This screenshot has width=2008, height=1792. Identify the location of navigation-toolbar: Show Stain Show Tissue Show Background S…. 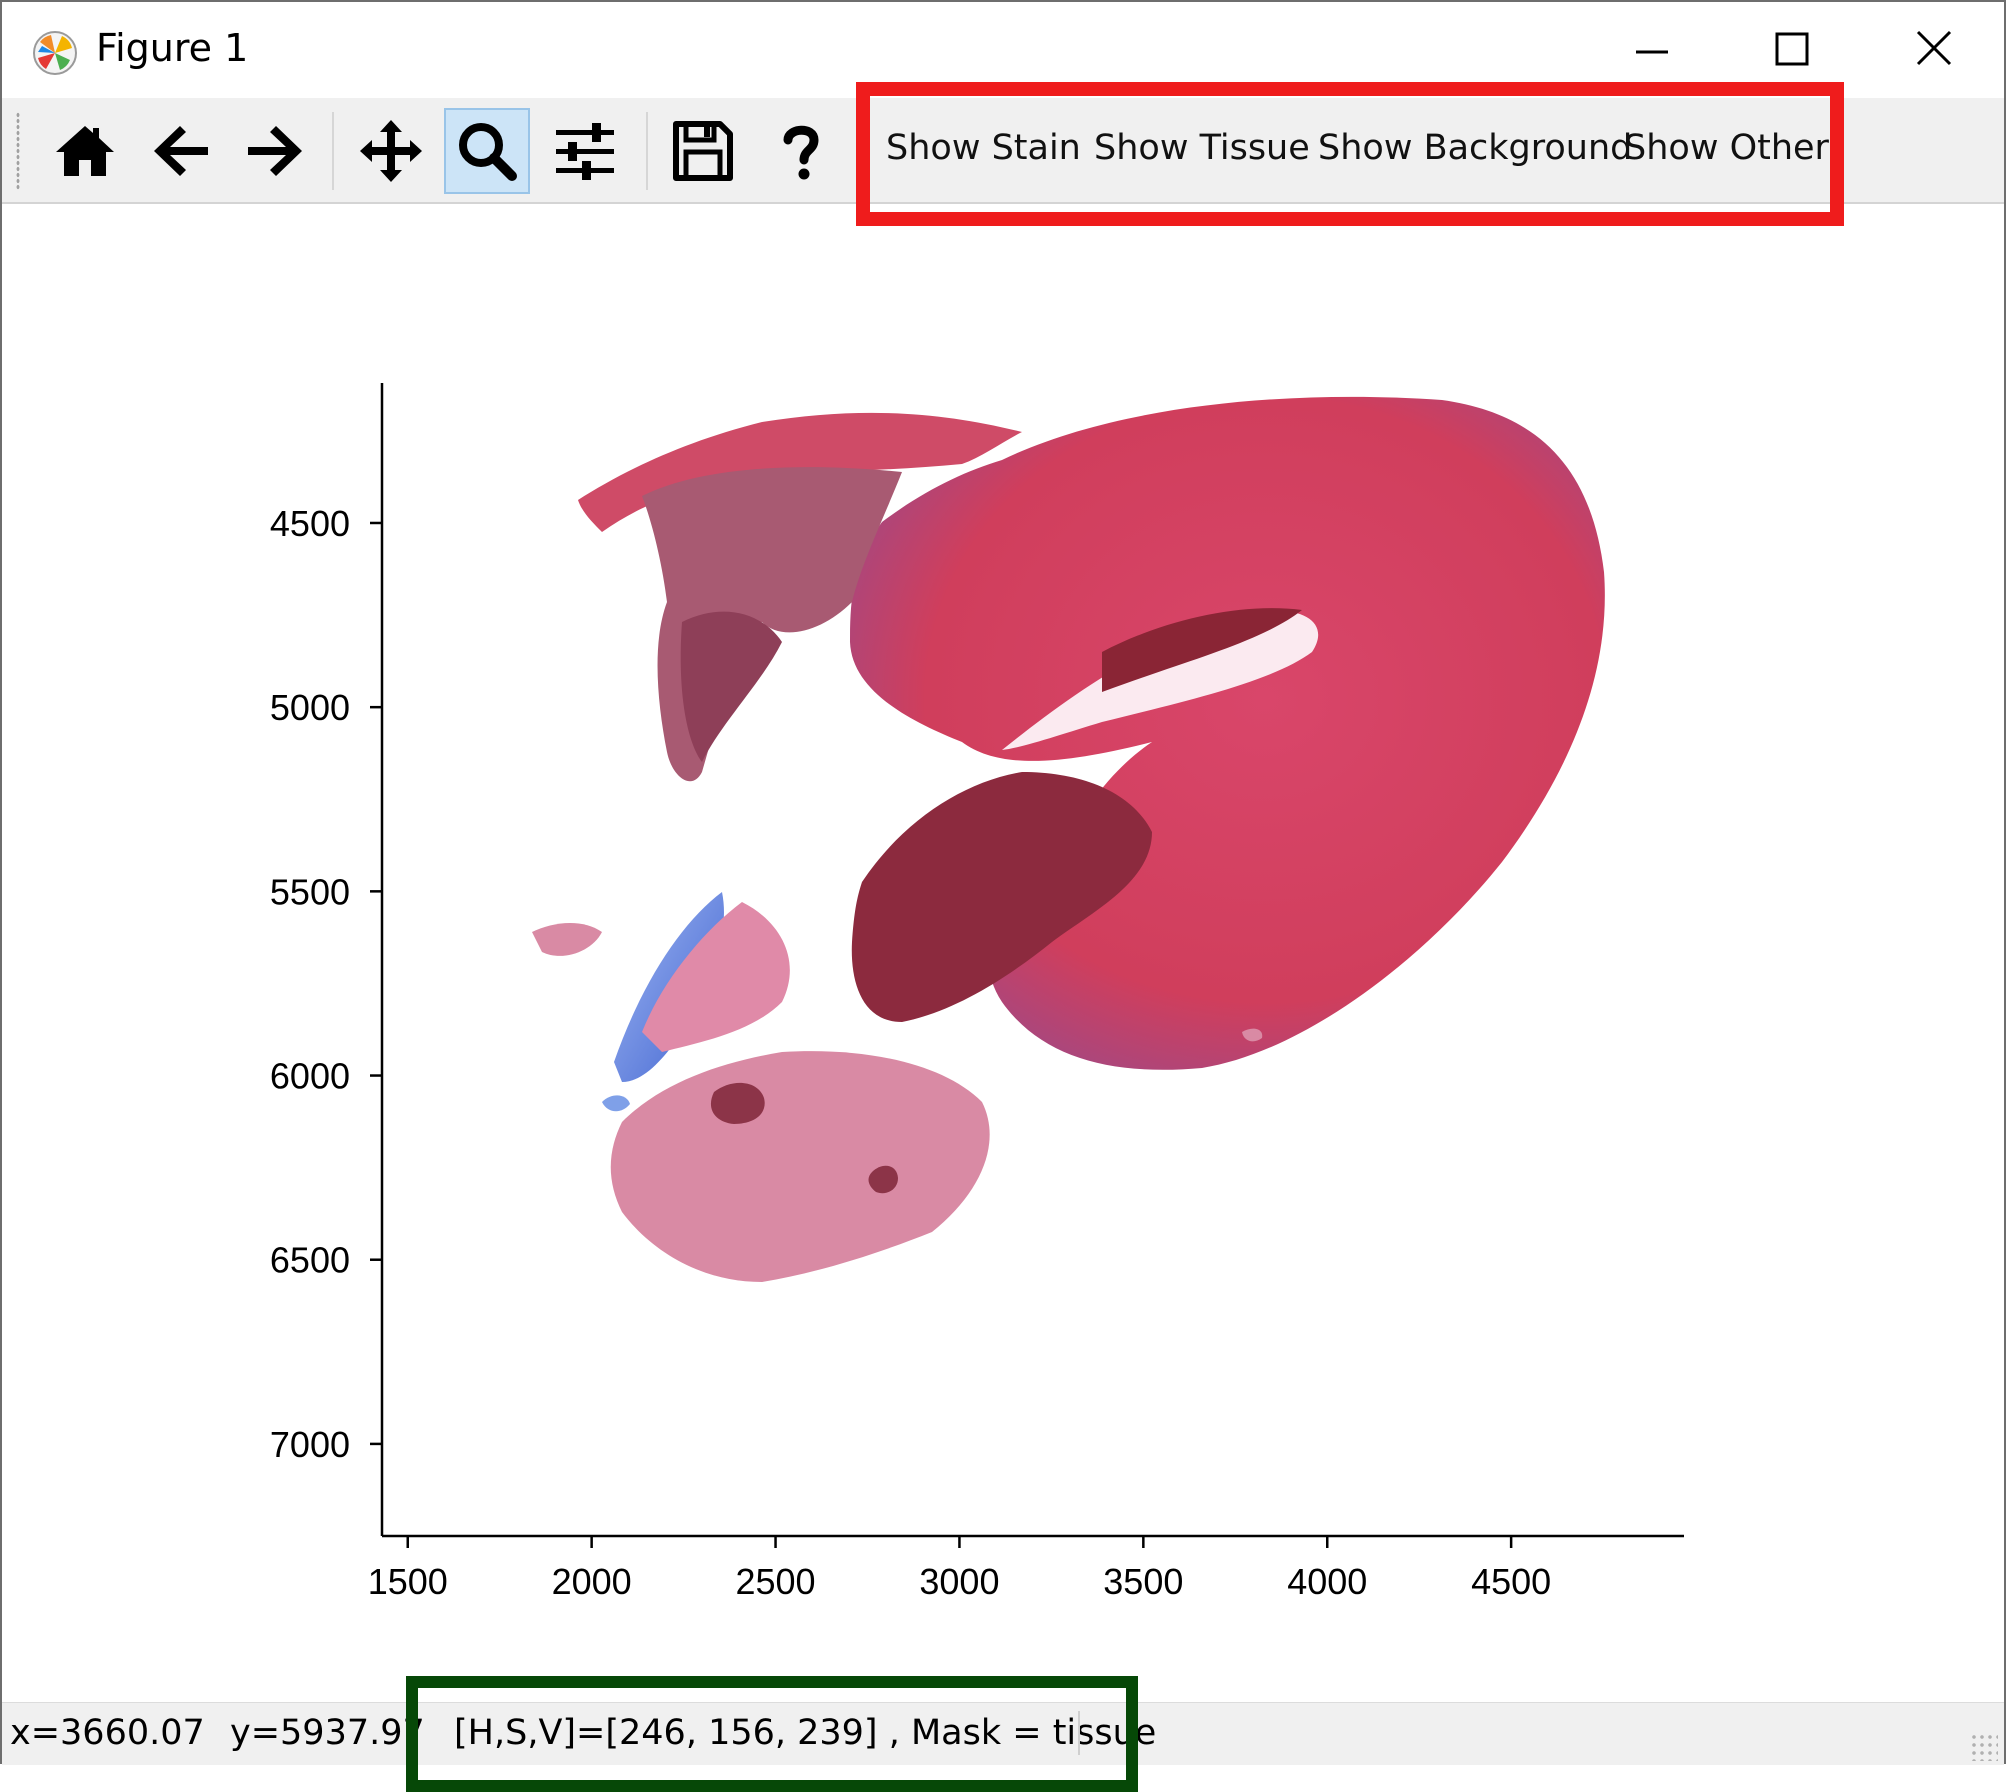
(1003, 151).